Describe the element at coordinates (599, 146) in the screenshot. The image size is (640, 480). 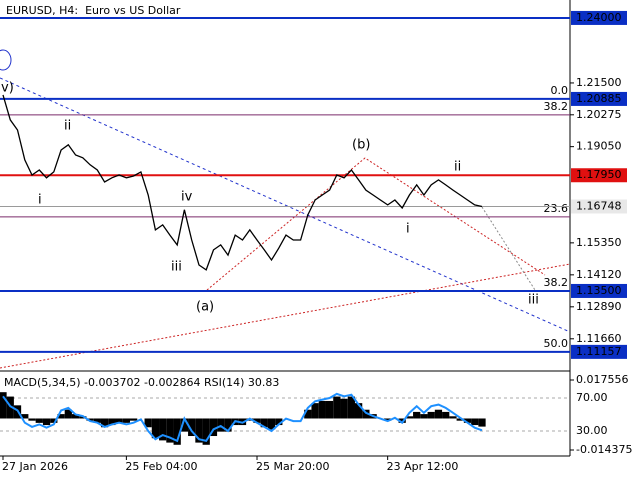
I see `y-tick-label: 1.19050` at that location.